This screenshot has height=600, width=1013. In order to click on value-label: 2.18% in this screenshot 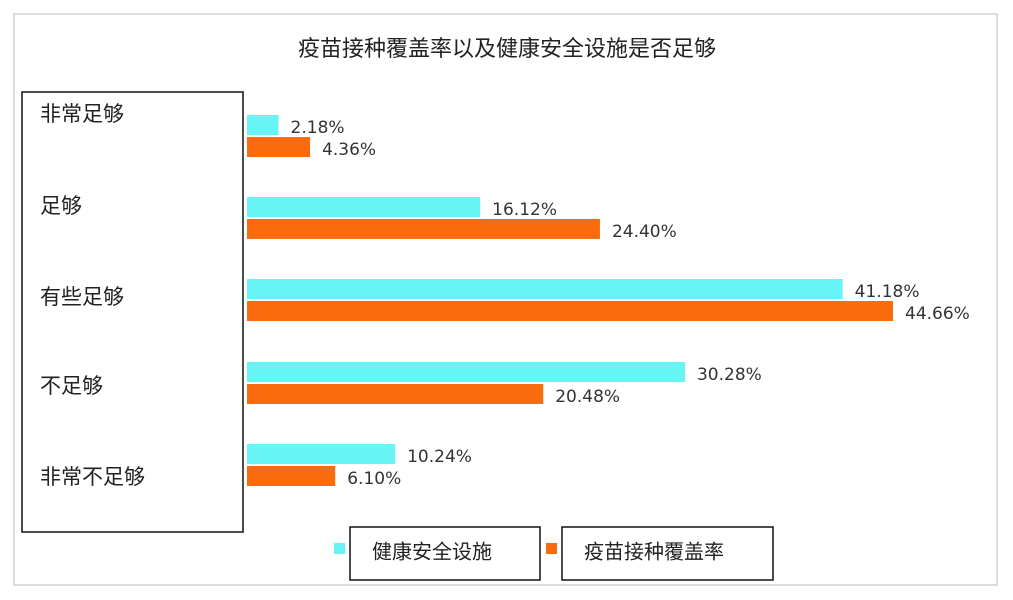, I will do `click(318, 128)`.